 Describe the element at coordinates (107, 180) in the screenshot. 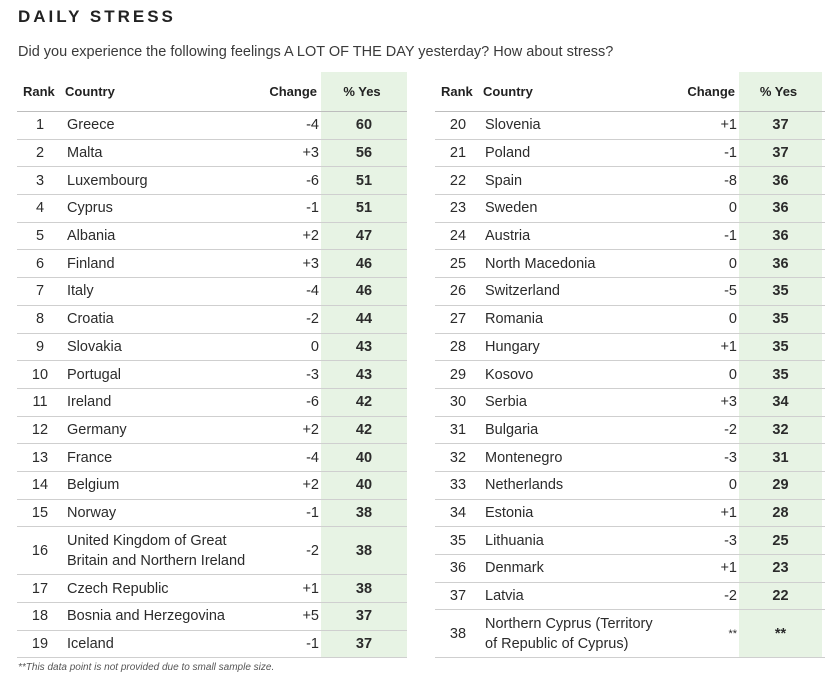

I see `country-cell: Luxembourg` at that location.